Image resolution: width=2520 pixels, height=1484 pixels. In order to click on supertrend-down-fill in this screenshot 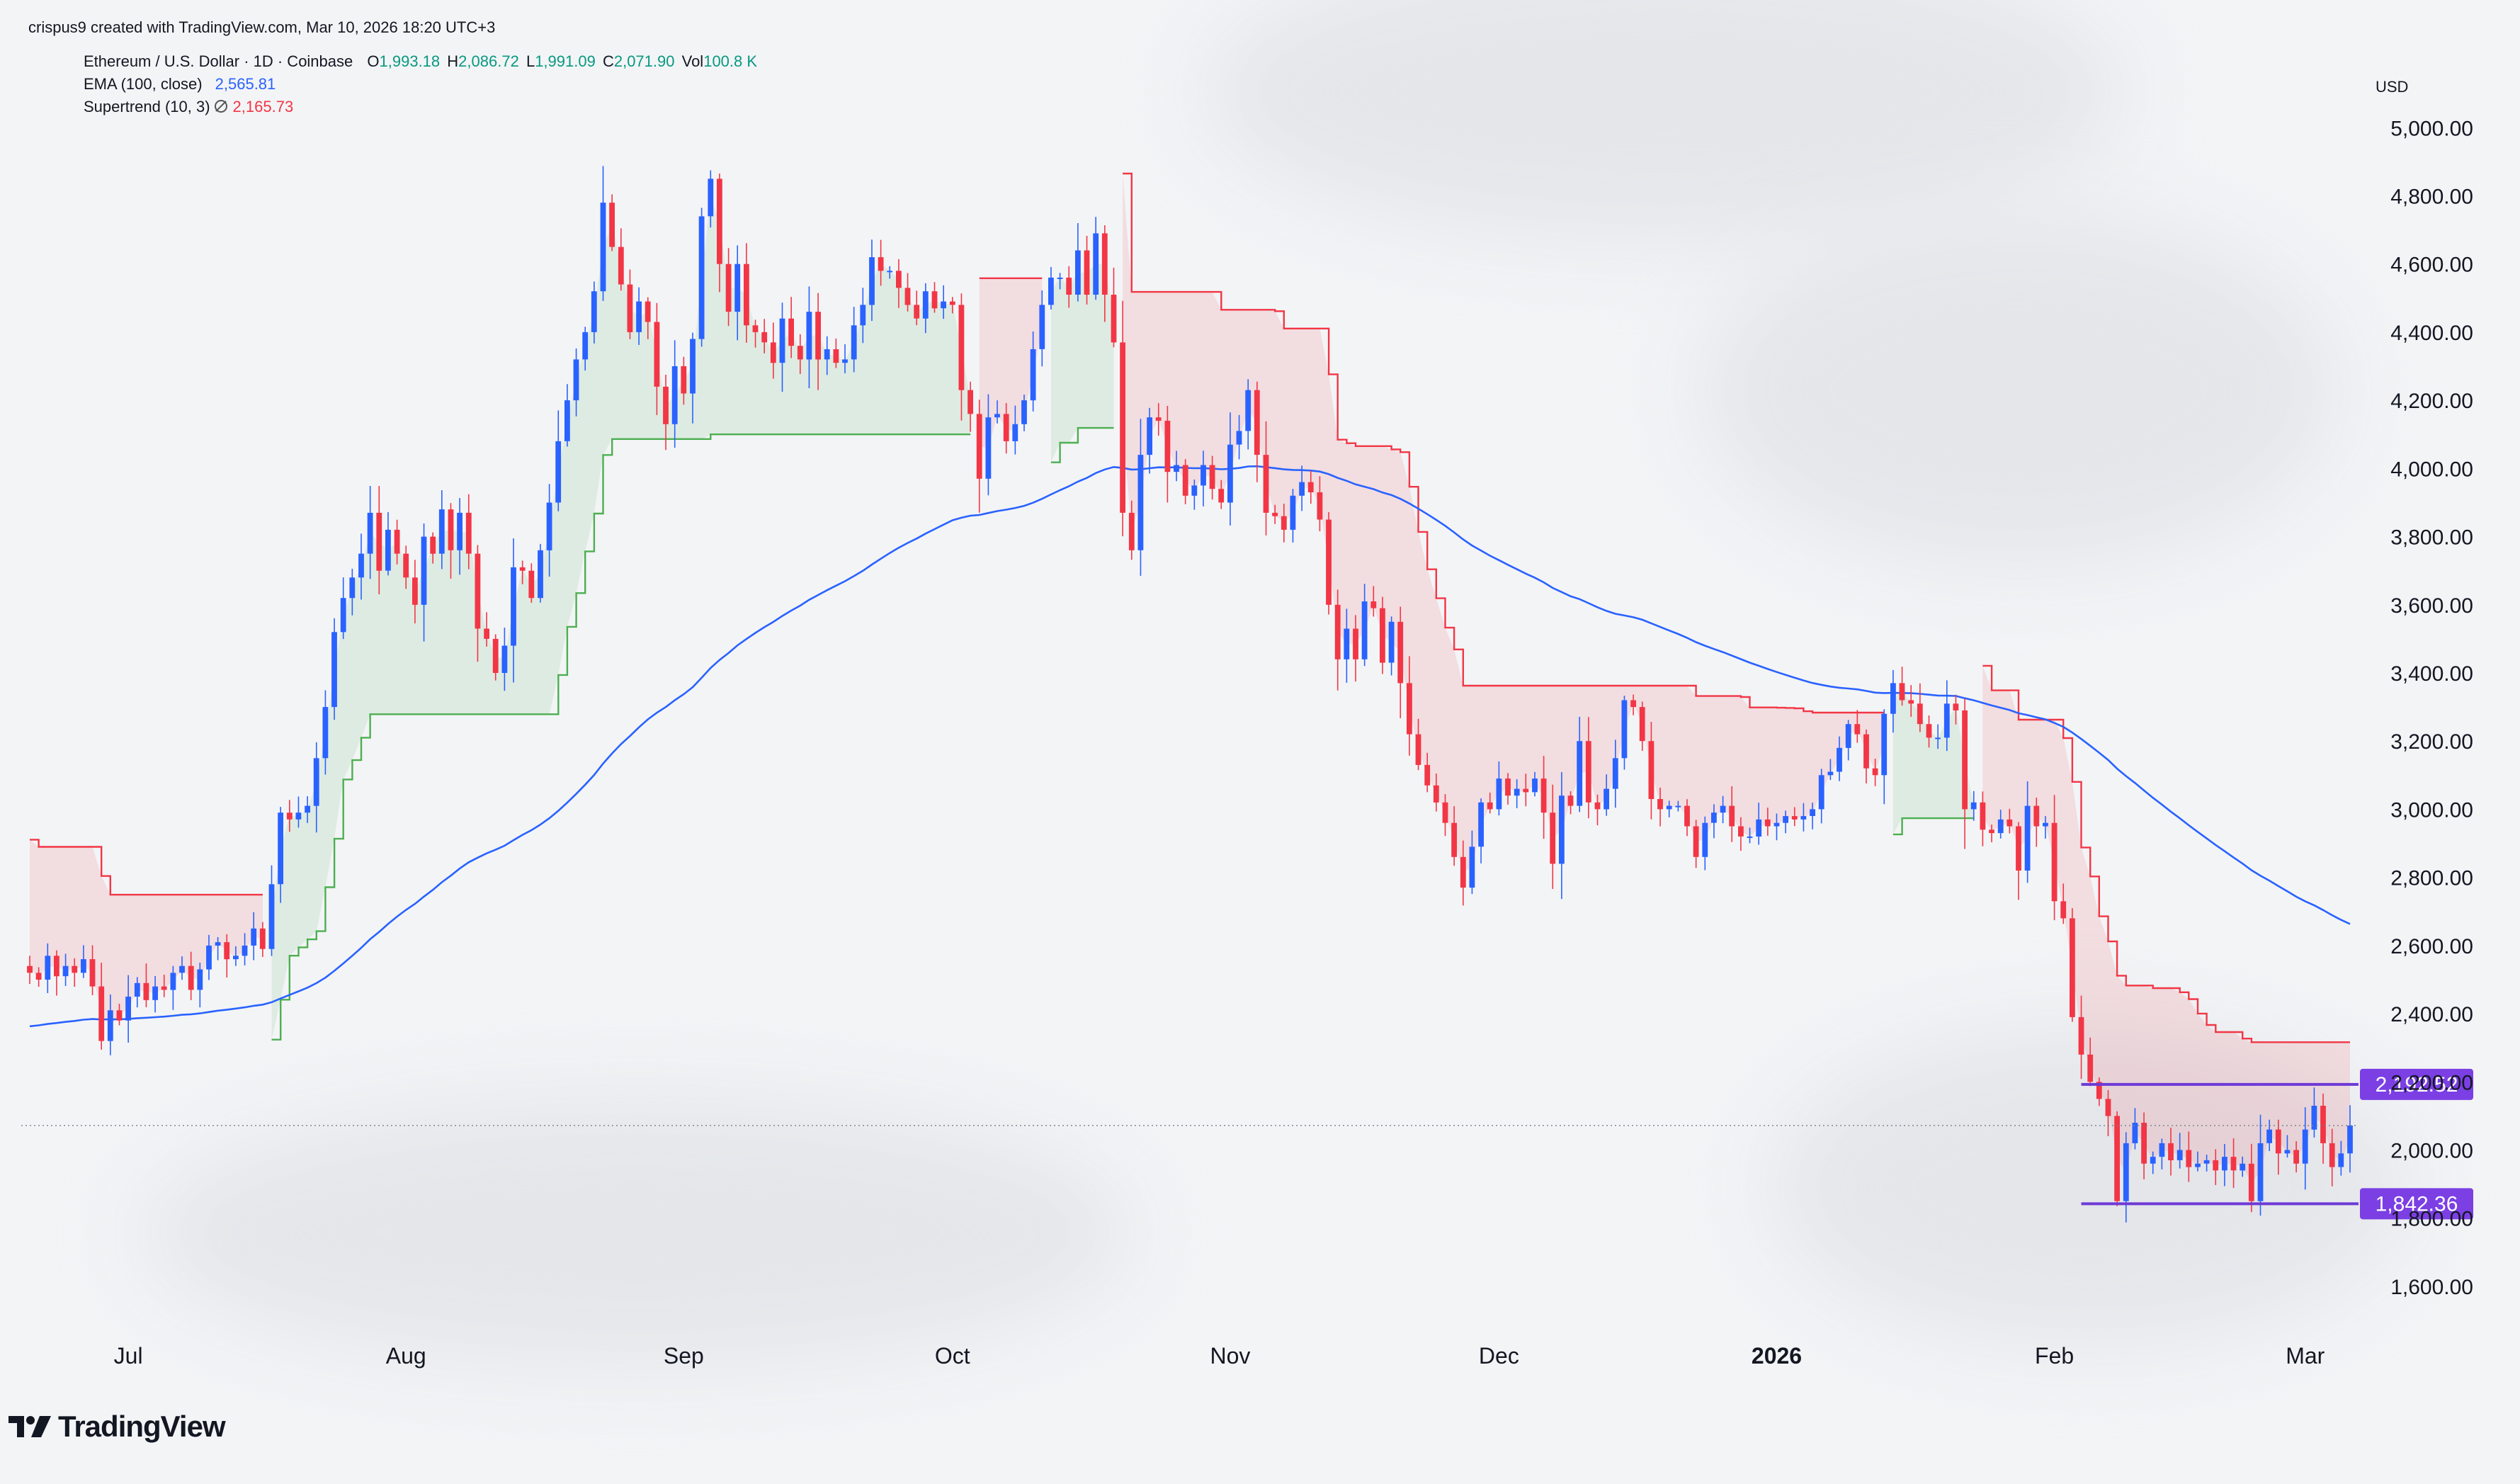, I will do `click(2166, 924)`.